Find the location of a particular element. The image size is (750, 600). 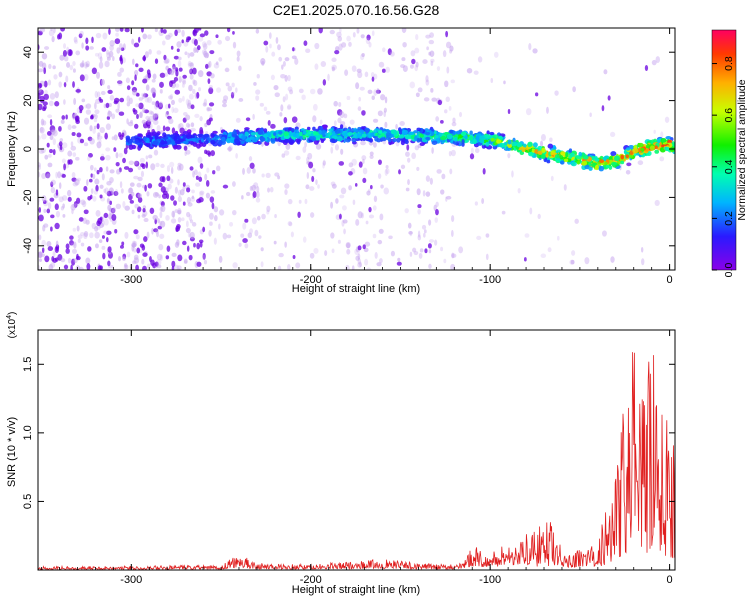

figure-title: C2E1.2025.070.16.56.G28 is located at coordinates (356, 10).